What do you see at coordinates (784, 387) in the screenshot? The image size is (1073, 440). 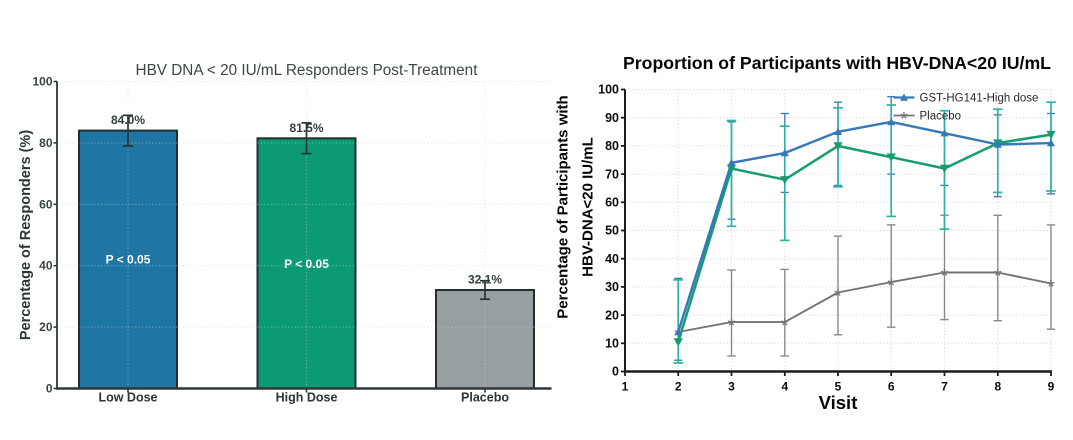 I see `svg-text: 4` at bounding box center [784, 387].